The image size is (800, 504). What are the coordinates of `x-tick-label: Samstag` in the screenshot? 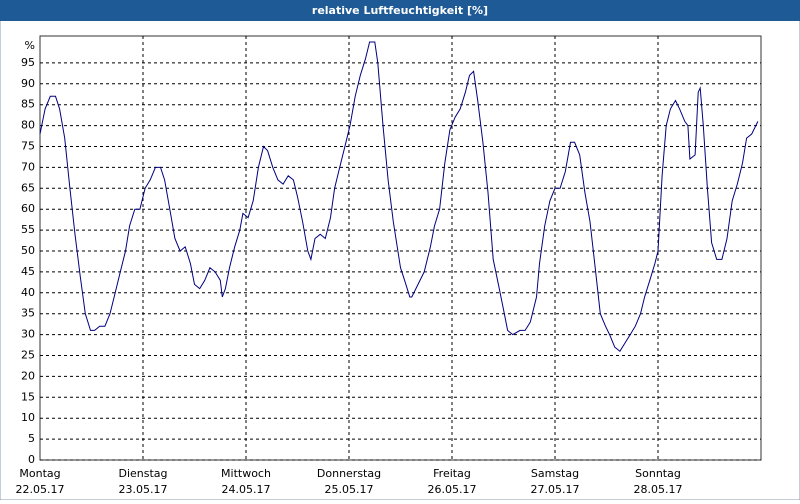 It's located at (555, 473).